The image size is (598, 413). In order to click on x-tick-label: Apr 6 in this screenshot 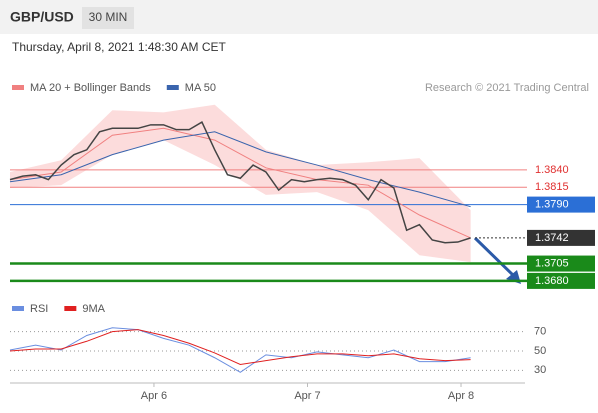, I will do `click(154, 396)`.